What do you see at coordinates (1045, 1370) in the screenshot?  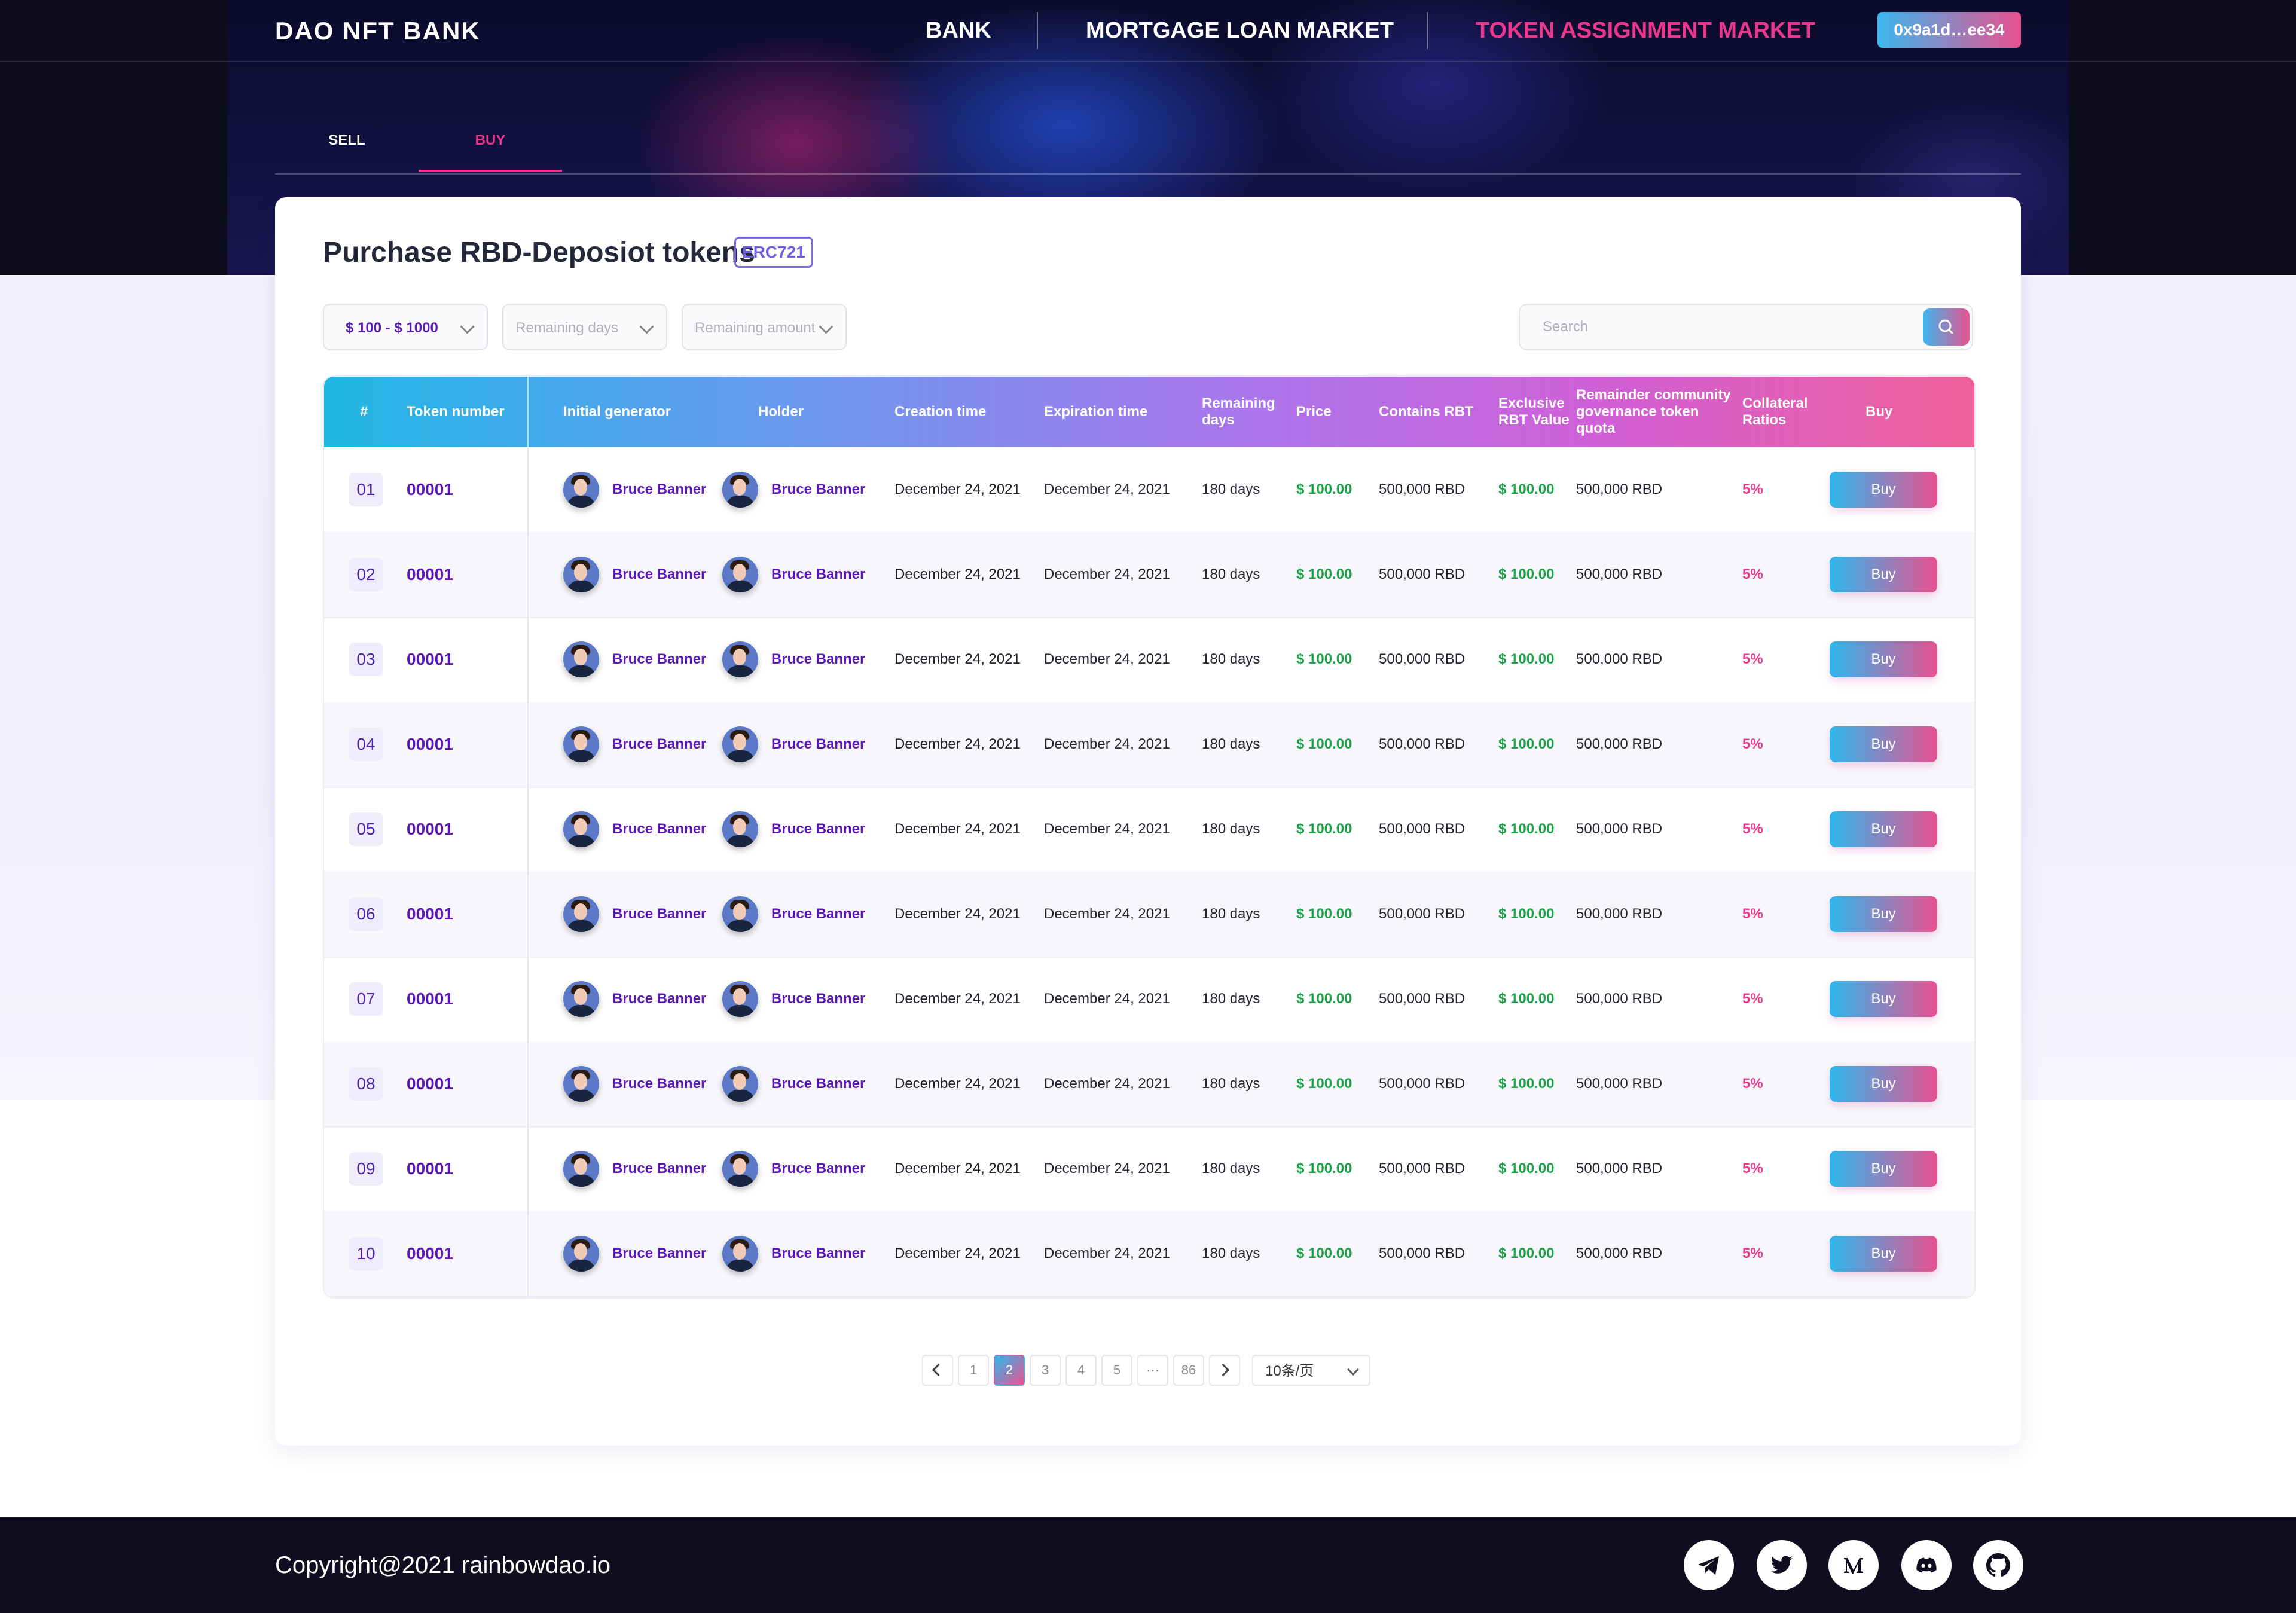 I see `page-button: 3` at bounding box center [1045, 1370].